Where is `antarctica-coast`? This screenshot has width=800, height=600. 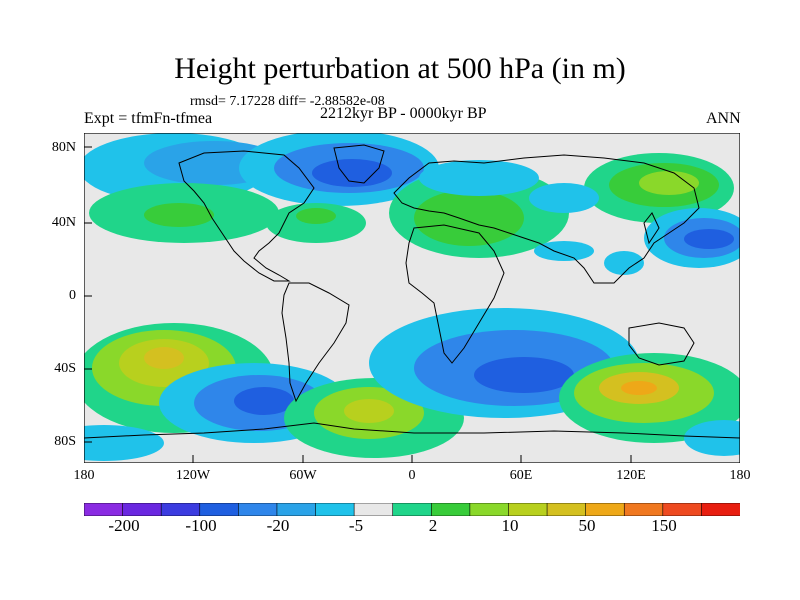 antarctica-coast is located at coordinates (412, 430).